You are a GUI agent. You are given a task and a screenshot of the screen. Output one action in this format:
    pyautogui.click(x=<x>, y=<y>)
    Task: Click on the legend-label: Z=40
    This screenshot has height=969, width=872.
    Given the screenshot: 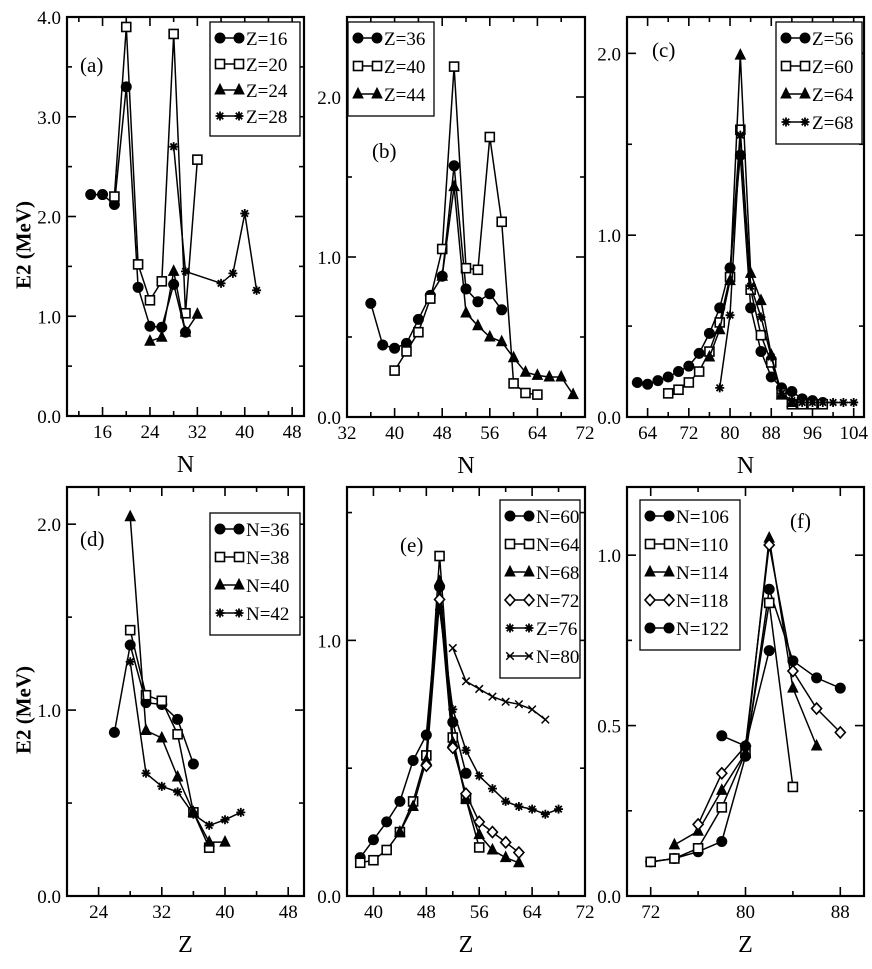 What is the action you would take?
    pyautogui.click(x=404, y=67)
    